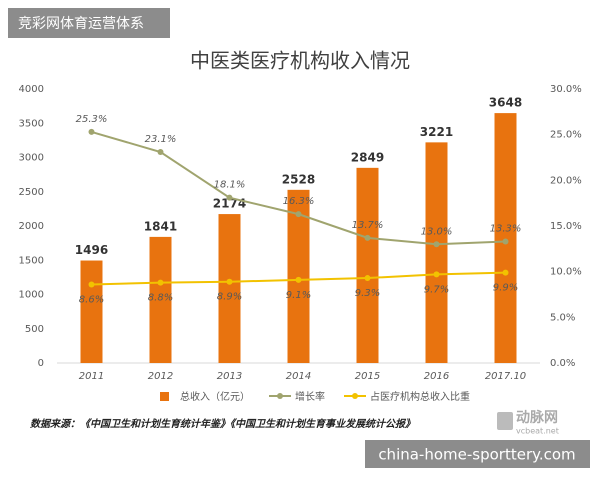  I want to click on point-label: 13.0%, so click(437, 231).